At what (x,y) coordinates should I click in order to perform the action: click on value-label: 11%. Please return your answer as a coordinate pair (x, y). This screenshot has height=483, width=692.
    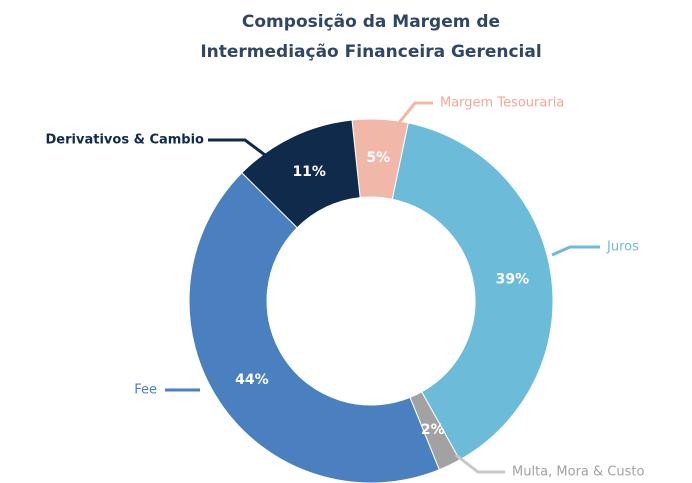
    Looking at the image, I should click on (309, 172).